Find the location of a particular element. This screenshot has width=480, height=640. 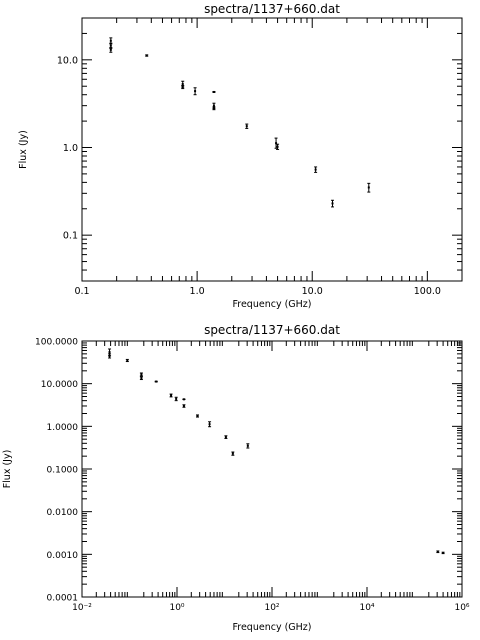

x-tick-label: 10⁰ is located at coordinates (176, 608).